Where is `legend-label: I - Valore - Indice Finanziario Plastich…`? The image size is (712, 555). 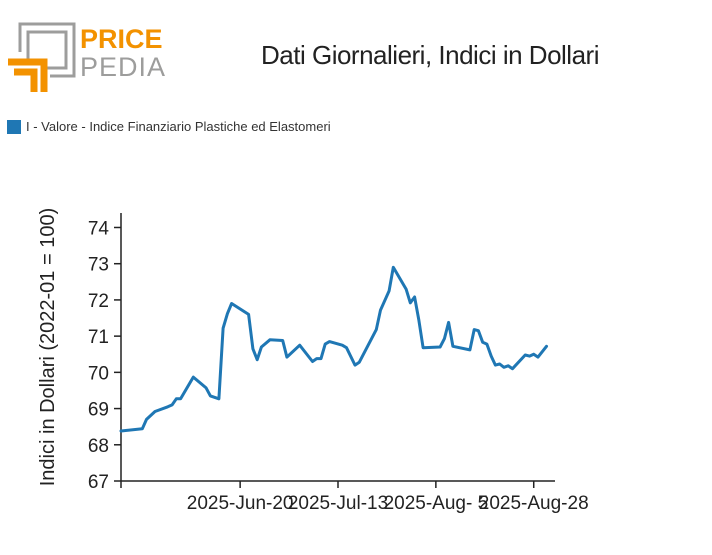 legend-label: I - Valore - Indice Finanziario Plastich… is located at coordinates (178, 126).